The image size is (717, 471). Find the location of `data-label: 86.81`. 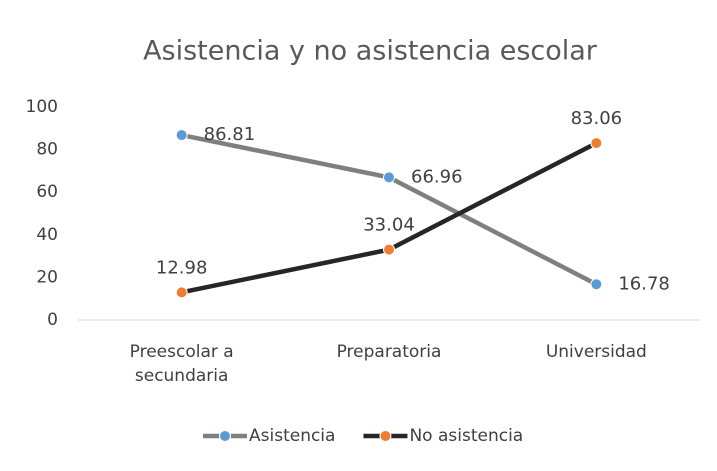

data-label: 86.81 is located at coordinates (230, 134).